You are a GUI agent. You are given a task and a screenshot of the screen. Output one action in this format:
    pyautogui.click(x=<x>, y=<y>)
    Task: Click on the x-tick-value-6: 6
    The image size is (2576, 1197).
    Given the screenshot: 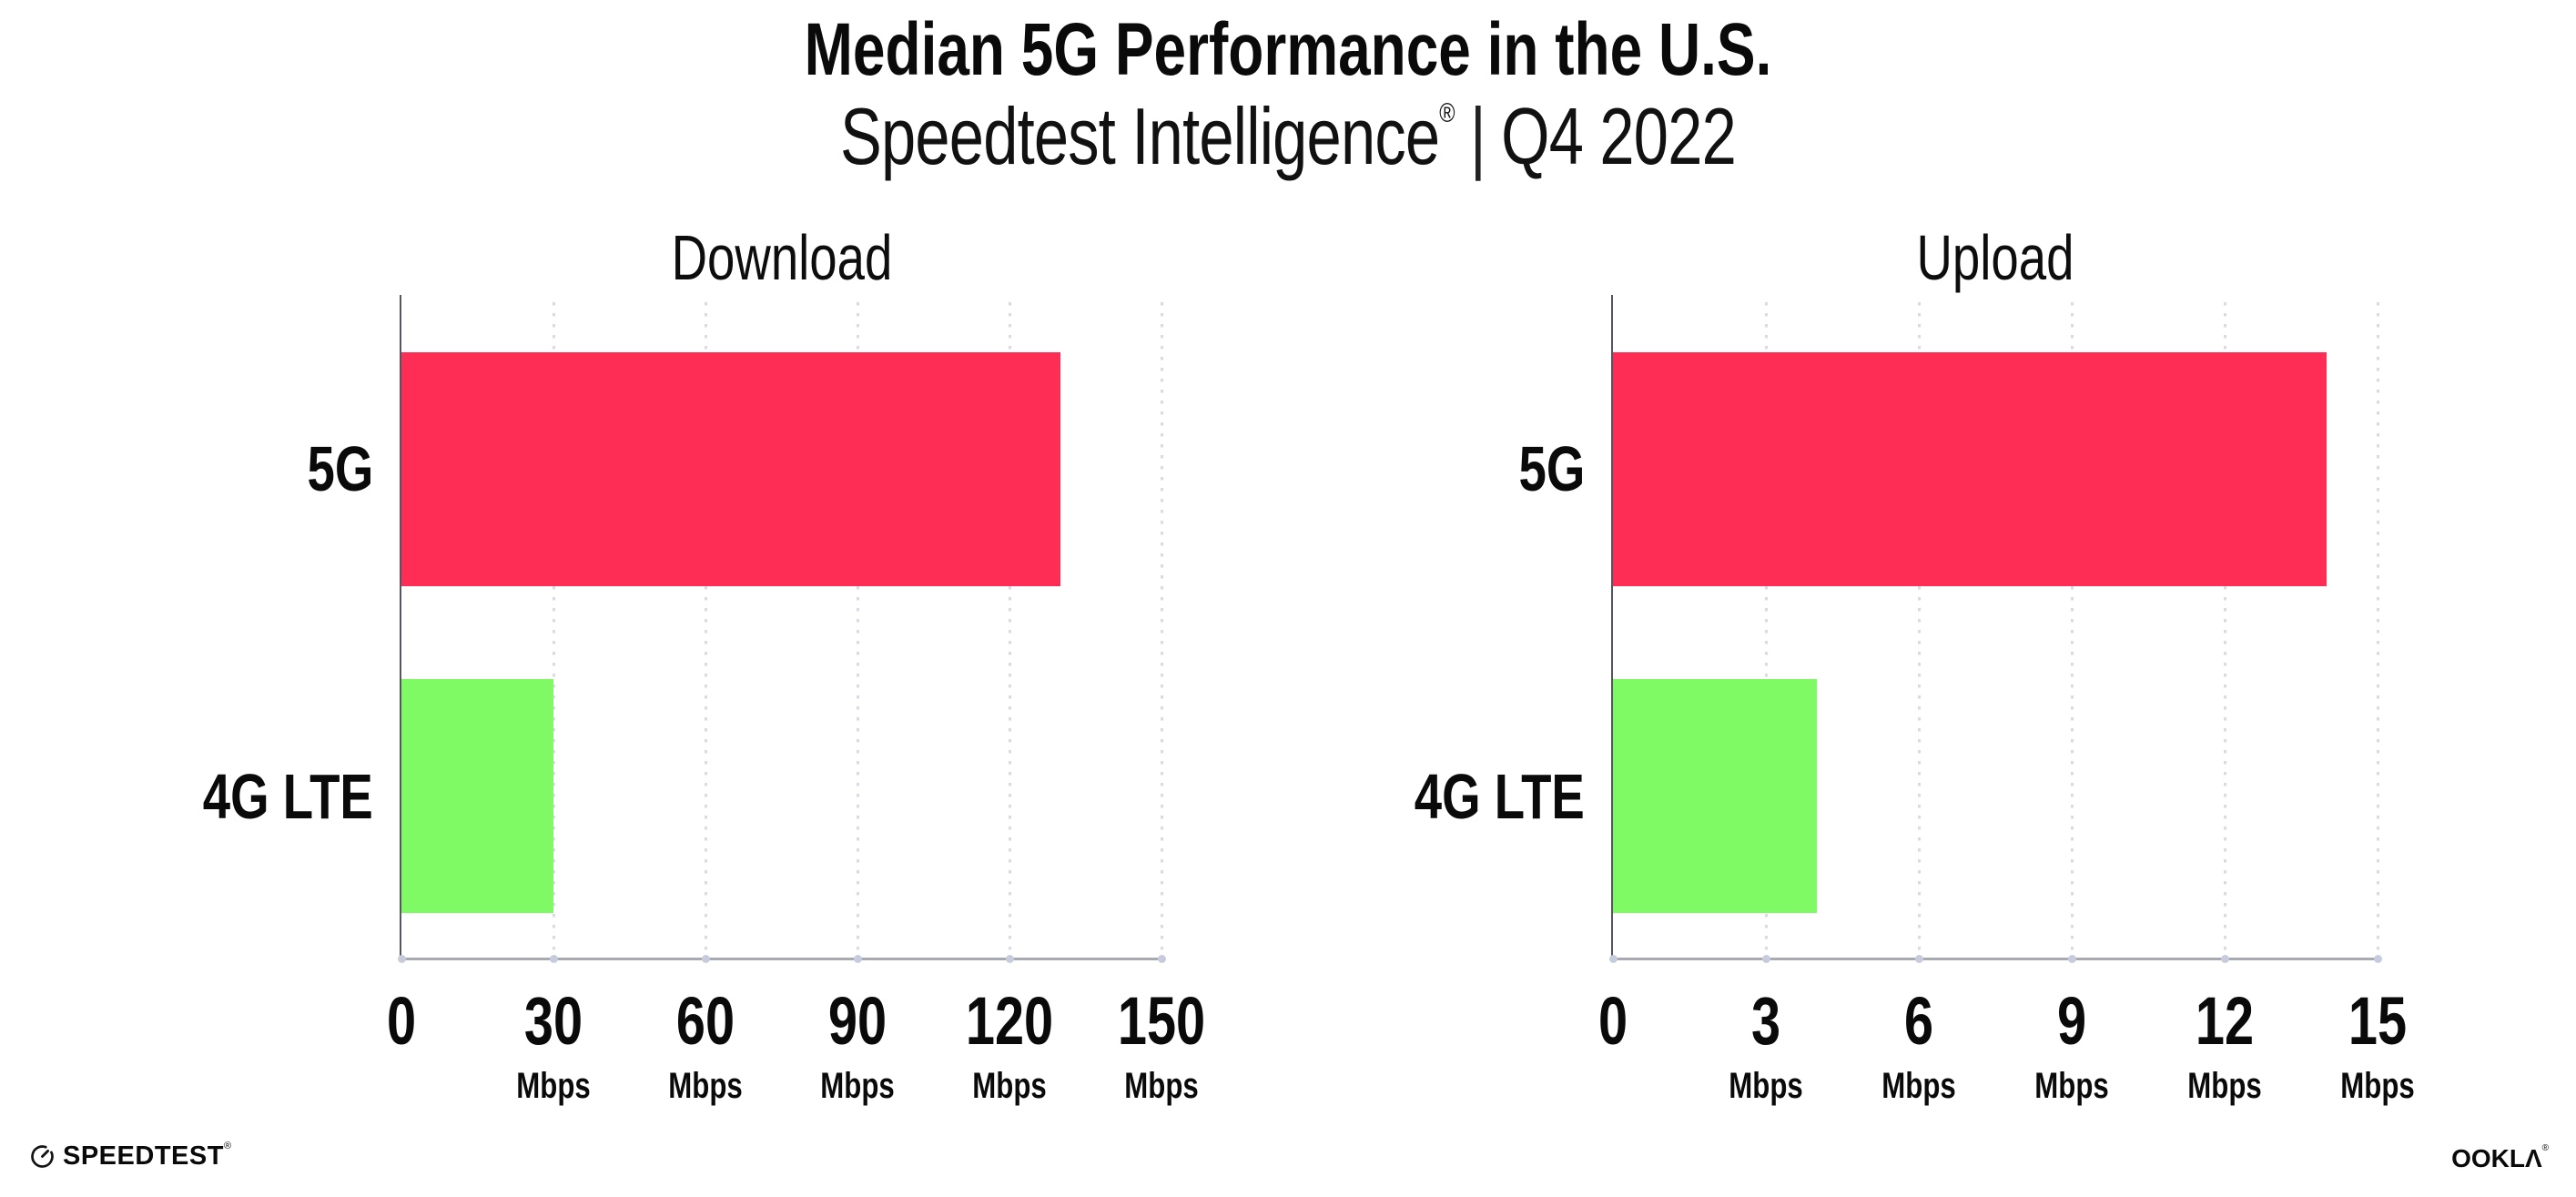 What is the action you would take?
    pyautogui.click(x=1918, y=1021)
    